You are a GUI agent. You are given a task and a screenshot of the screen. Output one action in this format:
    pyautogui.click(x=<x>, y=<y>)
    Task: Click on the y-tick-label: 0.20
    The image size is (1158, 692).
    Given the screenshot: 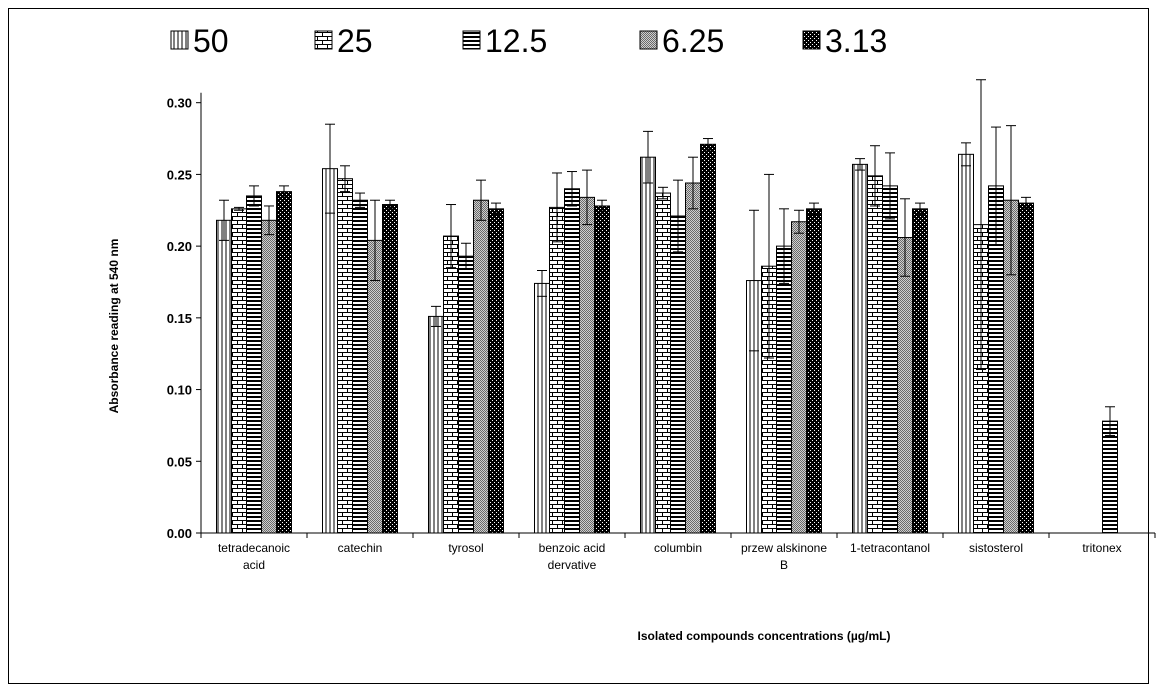 What is the action you would take?
    pyautogui.click(x=179, y=246)
    